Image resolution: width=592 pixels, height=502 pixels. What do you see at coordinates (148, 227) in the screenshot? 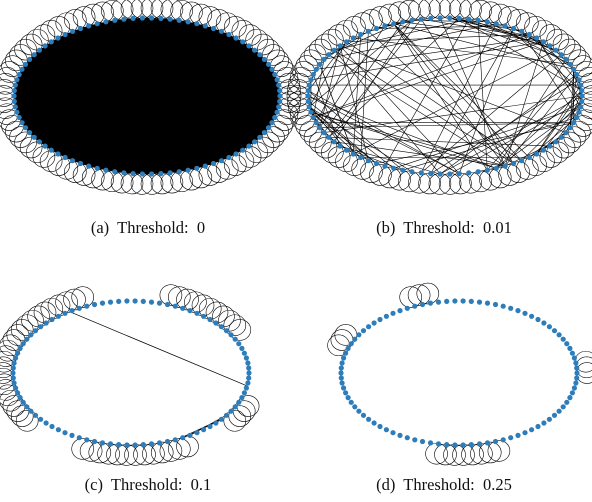
I see `caption-a: (a) Threshold: 0` at bounding box center [148, 227].